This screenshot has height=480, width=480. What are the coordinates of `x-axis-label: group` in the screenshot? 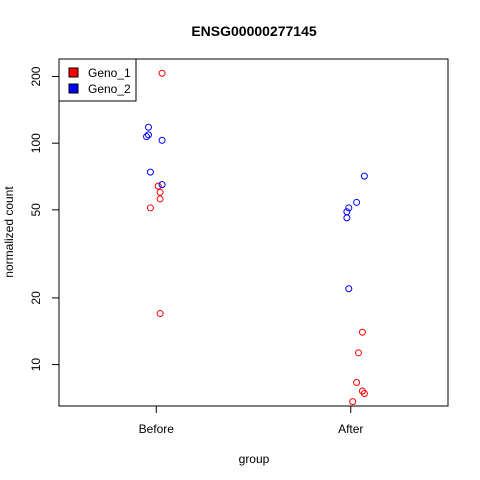 It's located at (254, 459).